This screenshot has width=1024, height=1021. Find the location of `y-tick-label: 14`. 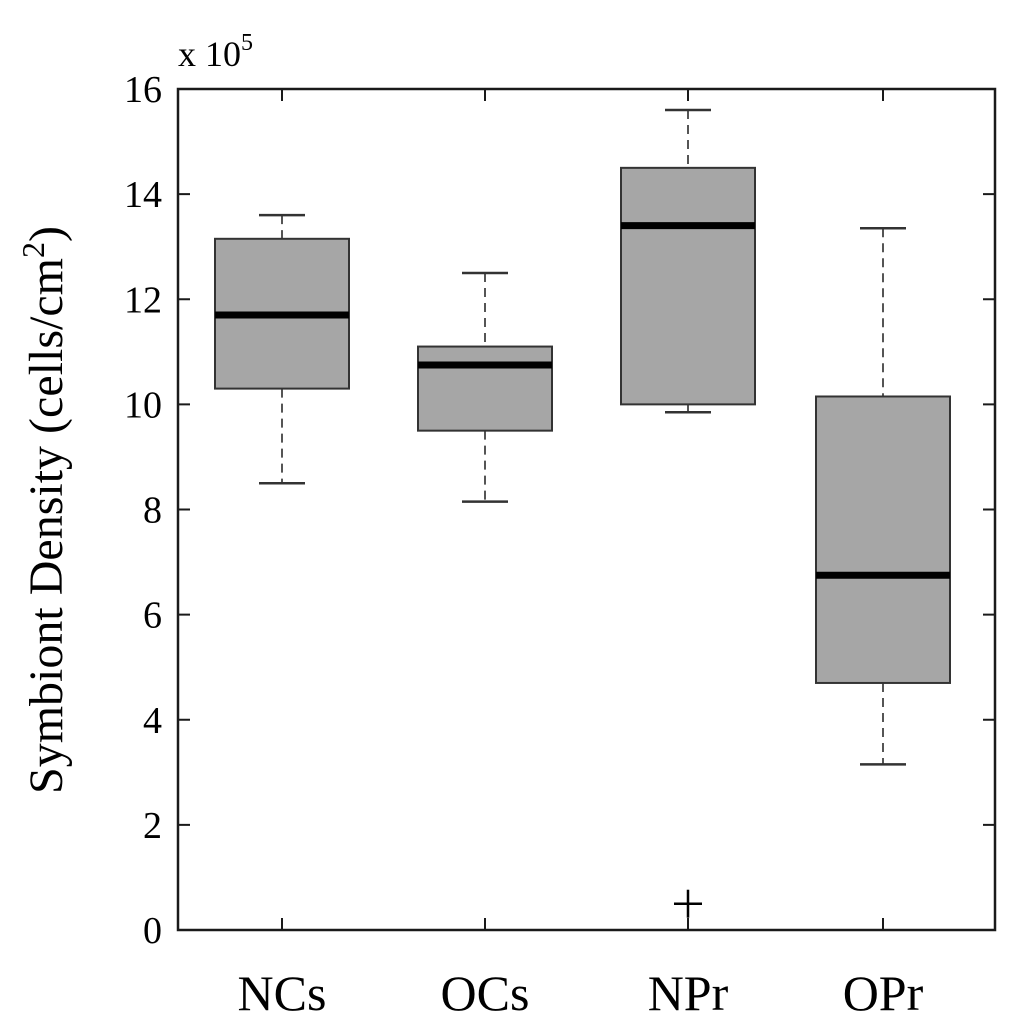

y-tick-label: 14 is located at coordinates (143, 195).